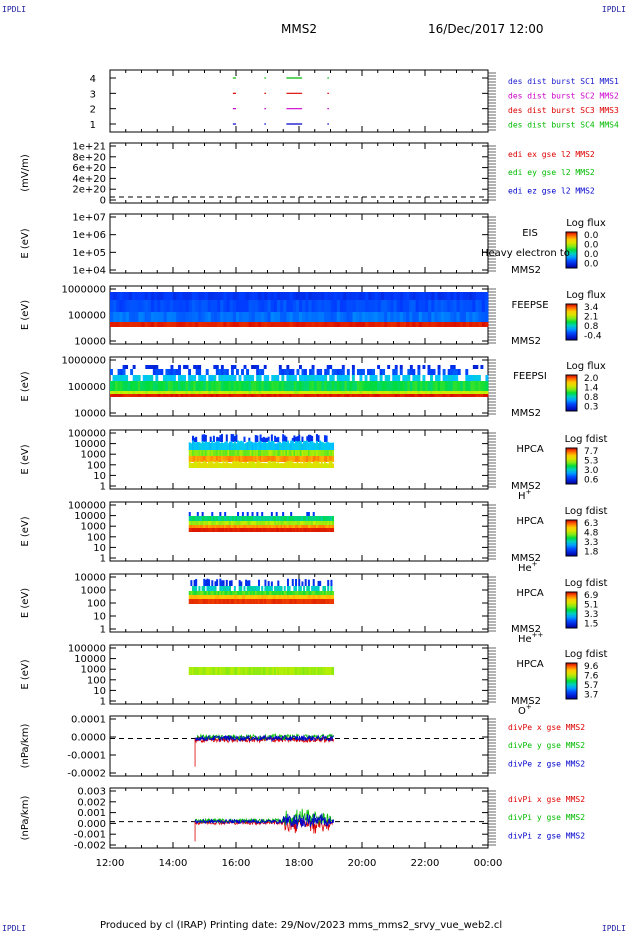 The height and width of the screenshot is (934, 630). What do you see at coordinates (591, 462) in the screenshot?
I see `colorbar-tick-label: 5.3` at bounding box center [591, 462].